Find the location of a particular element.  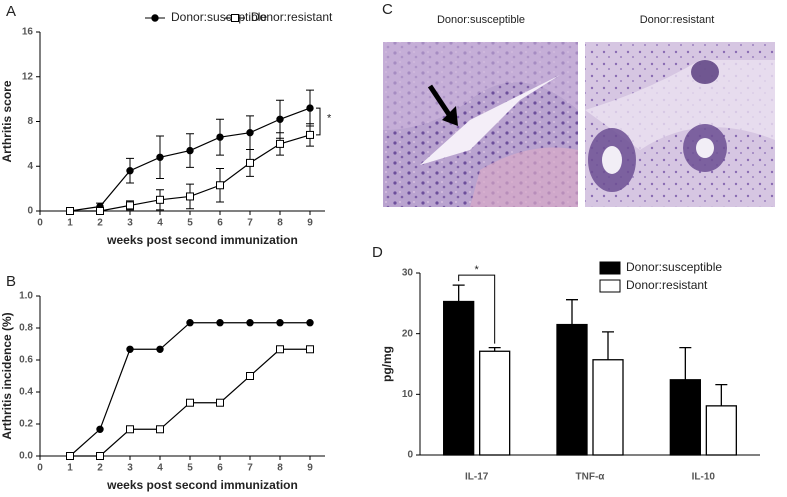

y-tick-label: 0.6 is located at coordinates (26, 360).